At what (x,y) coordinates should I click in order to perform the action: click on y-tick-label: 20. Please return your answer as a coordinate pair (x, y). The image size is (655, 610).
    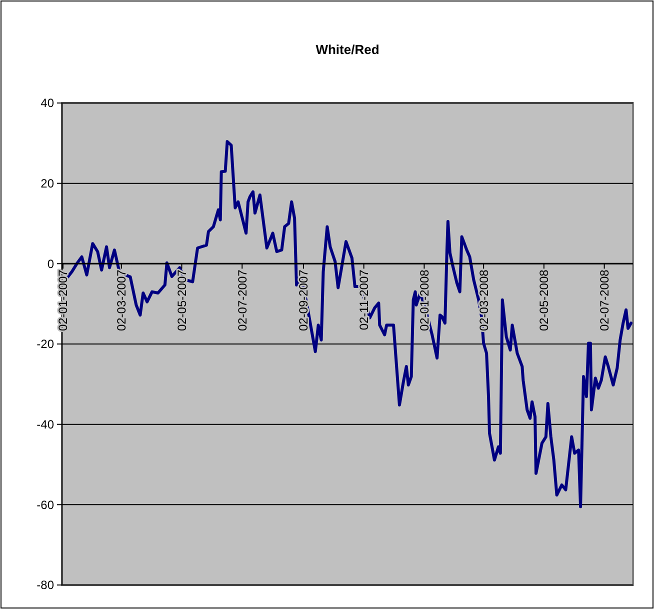
    Looking at the image, I should click on (47, 183).